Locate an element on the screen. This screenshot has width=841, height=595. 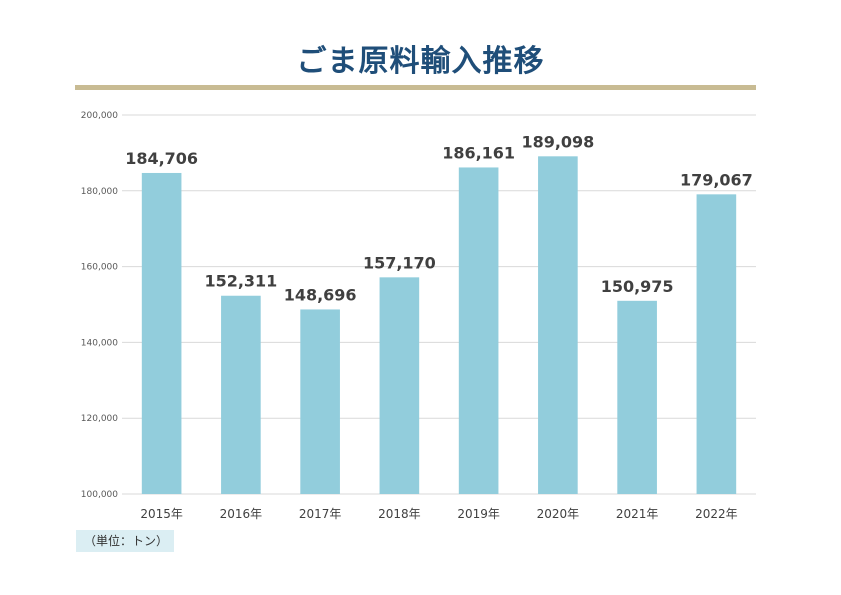
title-underline is located at coordinates (415, 87).